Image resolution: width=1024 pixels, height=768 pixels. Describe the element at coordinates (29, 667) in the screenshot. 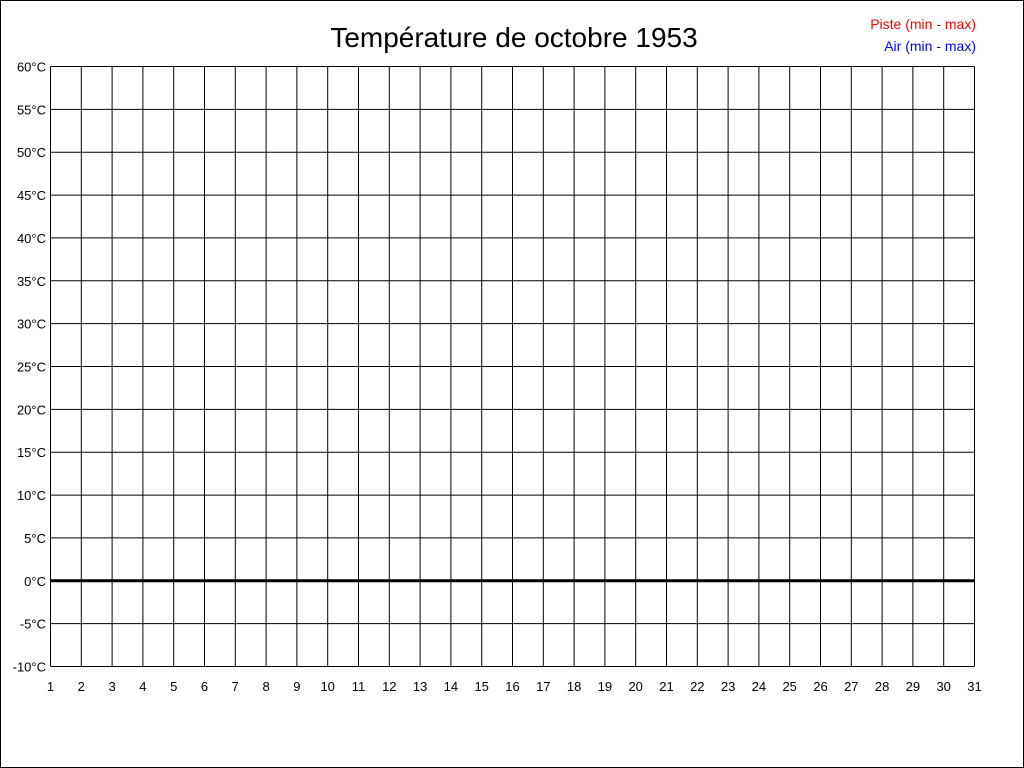

I see `y-tick-label: -10°C` at that location.